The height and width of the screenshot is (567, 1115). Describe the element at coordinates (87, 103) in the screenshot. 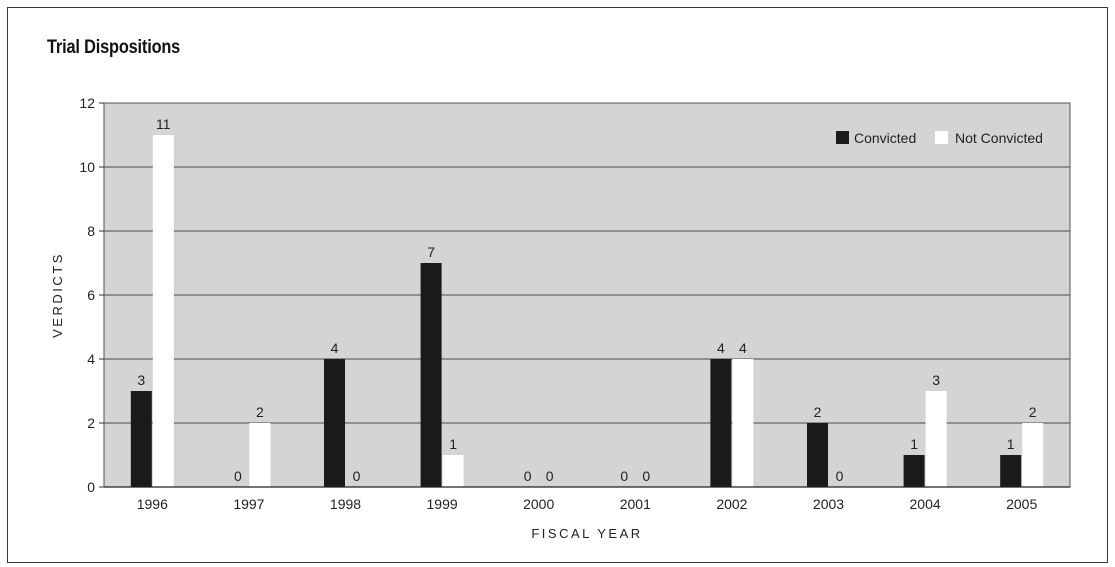

I see `y-tick-label: 12` at that location.